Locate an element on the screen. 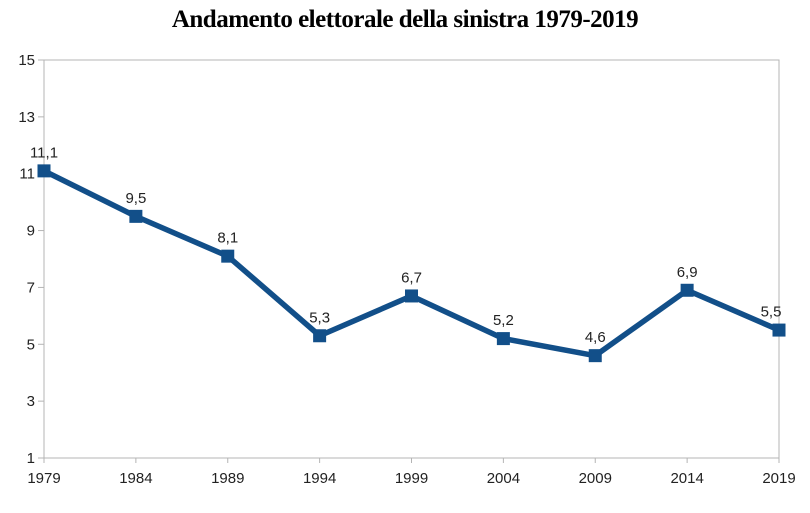 Image resolution: width=810 pixels, height=513 pixels. y-axis-label: 9 is located at coordinates (31, 231).